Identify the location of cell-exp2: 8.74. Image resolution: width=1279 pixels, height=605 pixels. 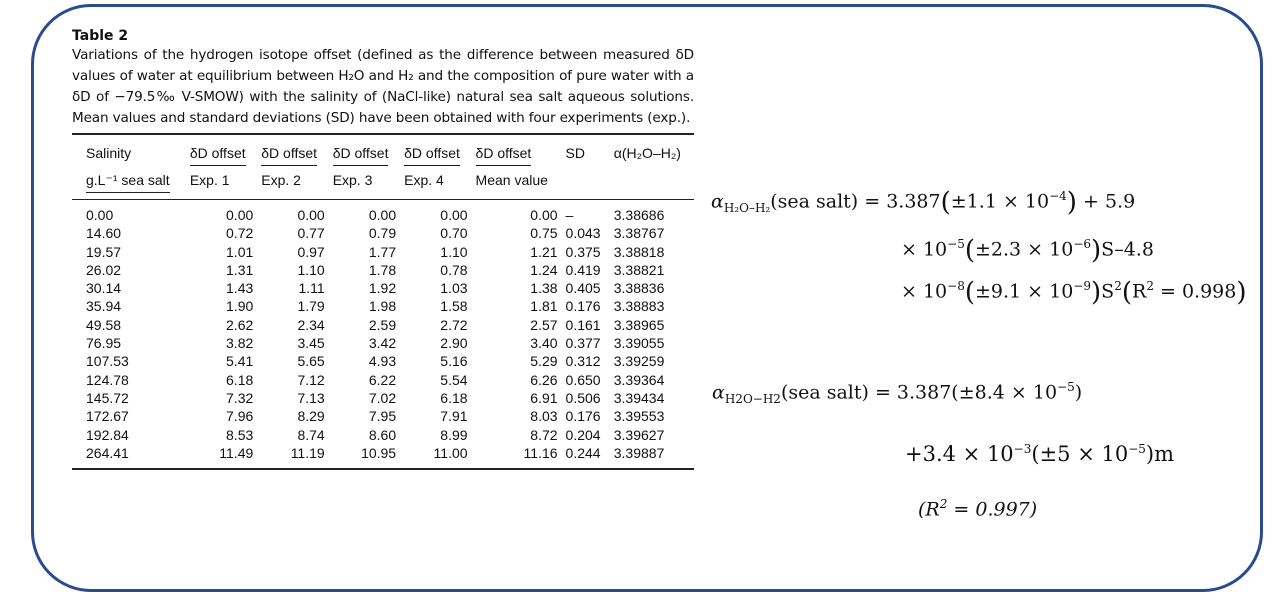
(311, 434).